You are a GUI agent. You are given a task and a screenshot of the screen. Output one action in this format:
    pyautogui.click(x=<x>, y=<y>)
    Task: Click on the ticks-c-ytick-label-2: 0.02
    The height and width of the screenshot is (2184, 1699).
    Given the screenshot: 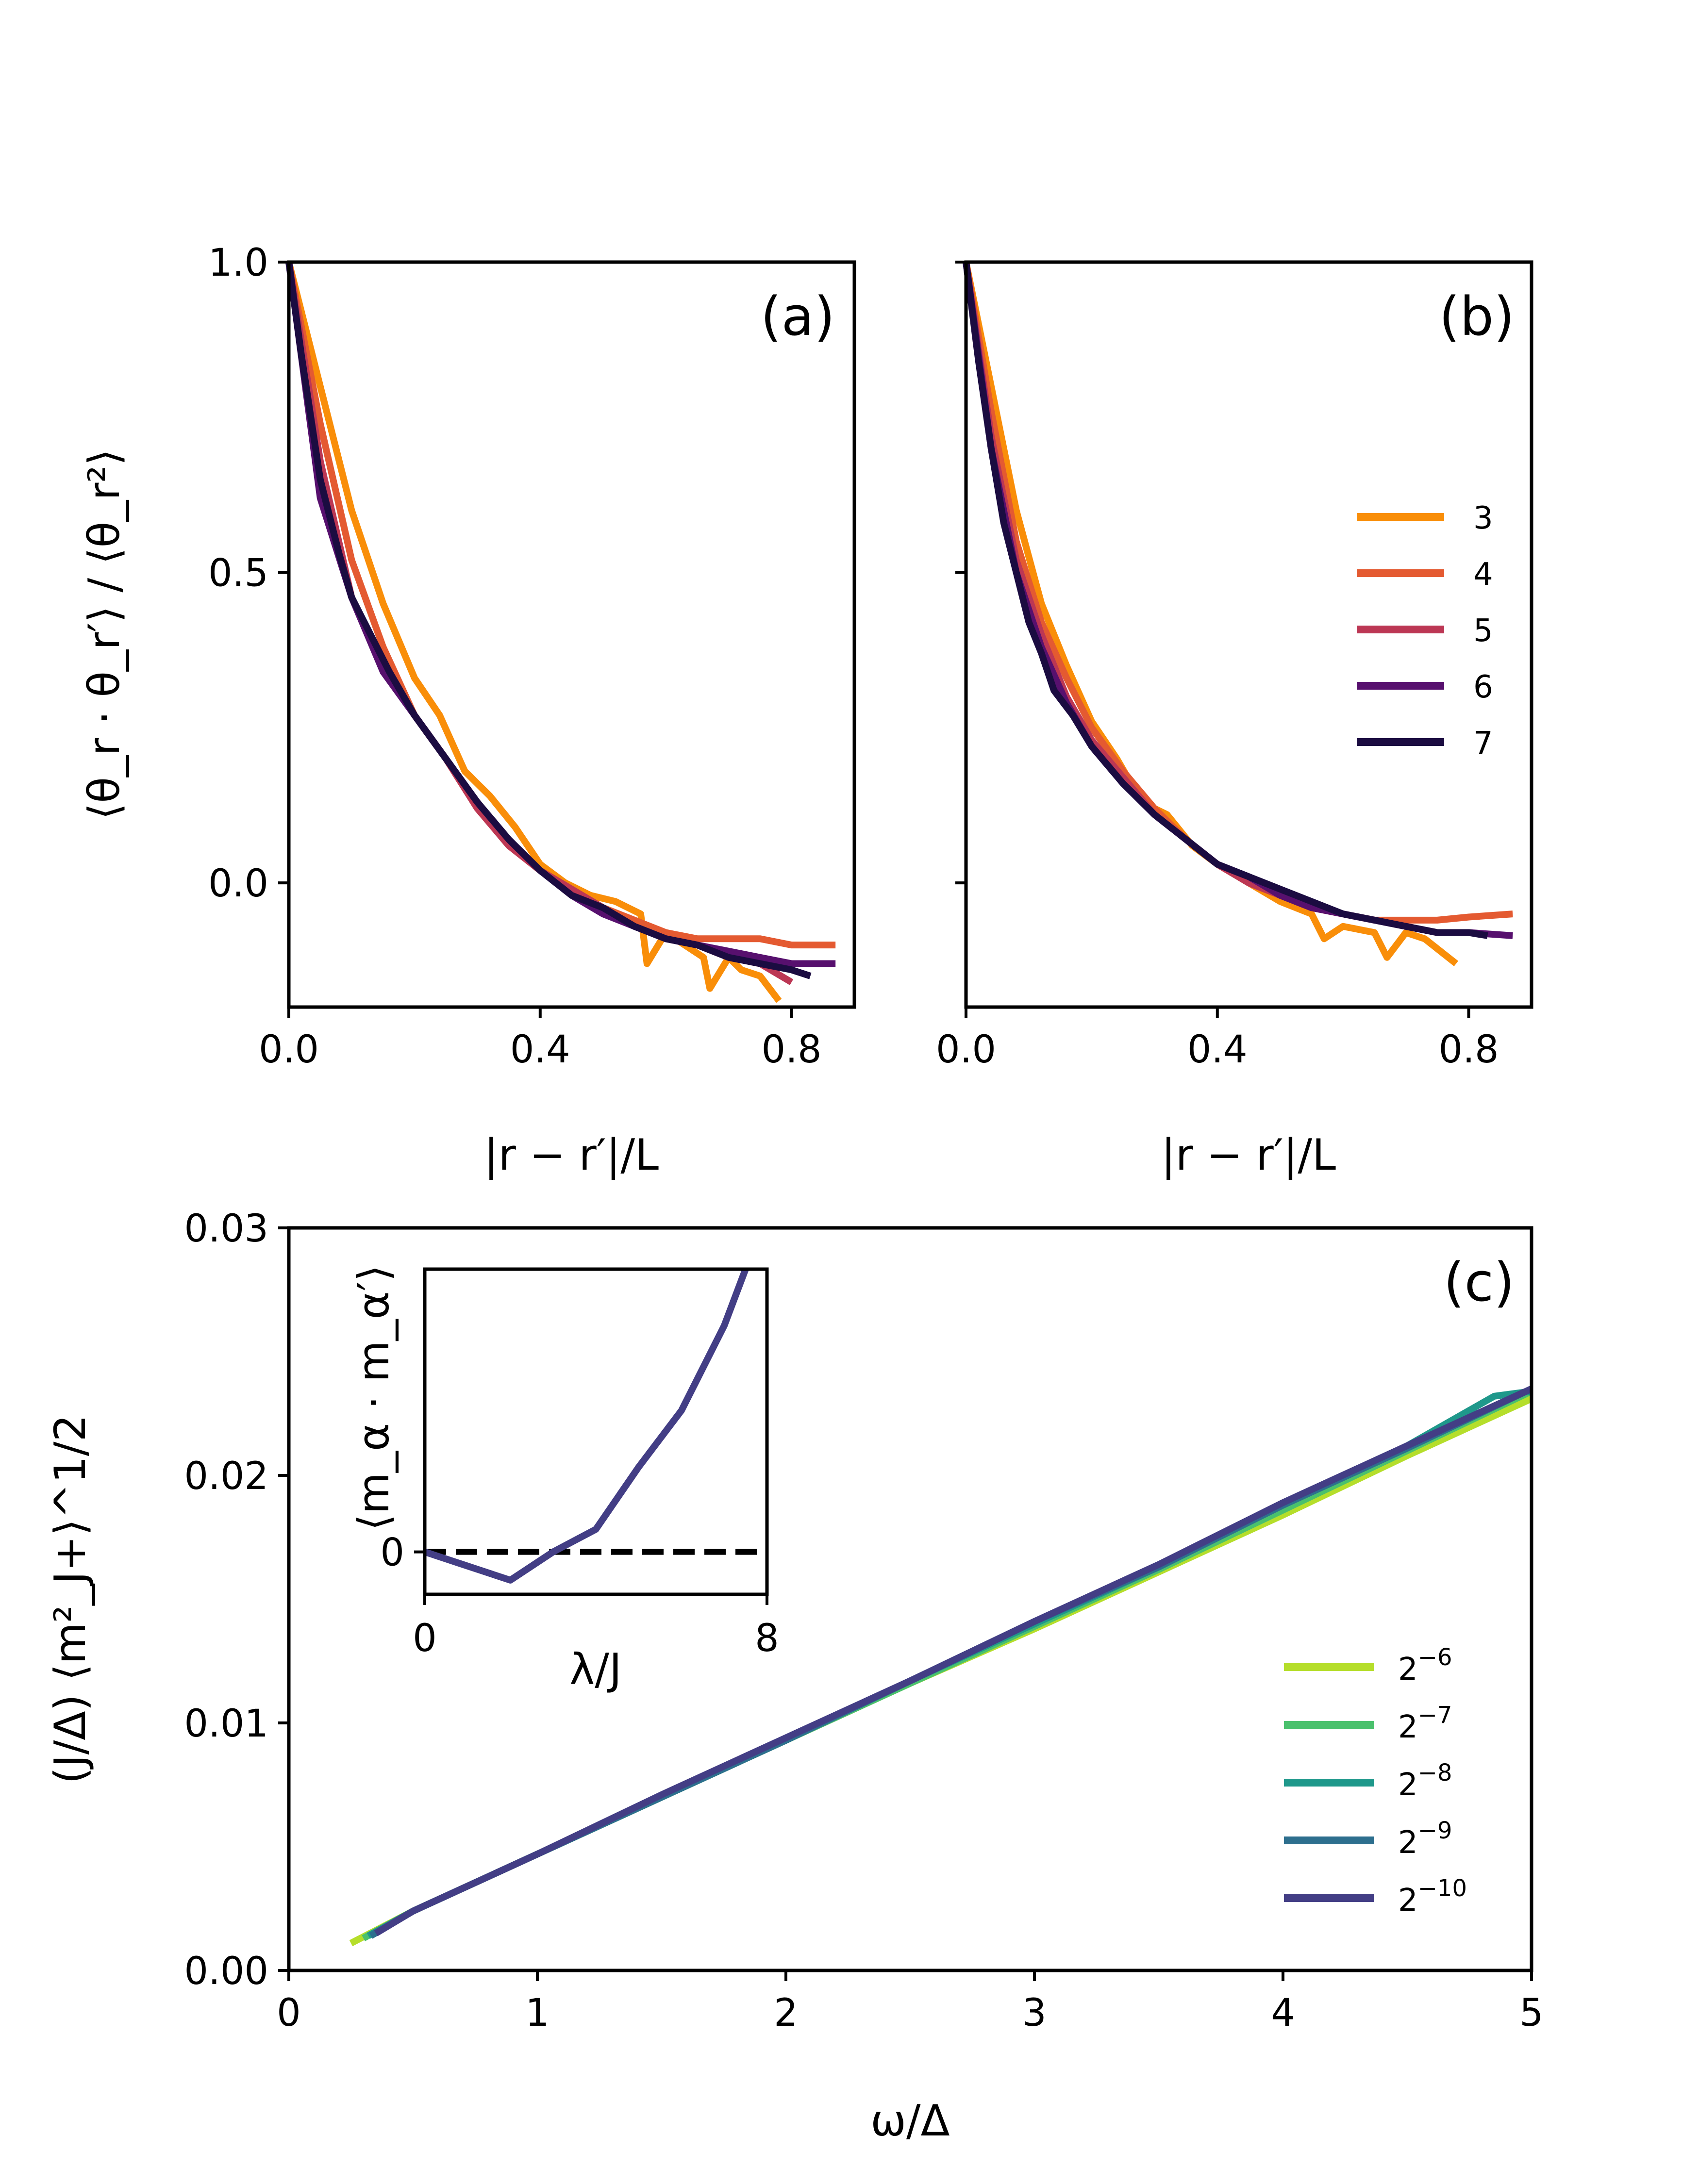 What is the action you would take?
    pyautogui.click(x=226, y=1476)
    